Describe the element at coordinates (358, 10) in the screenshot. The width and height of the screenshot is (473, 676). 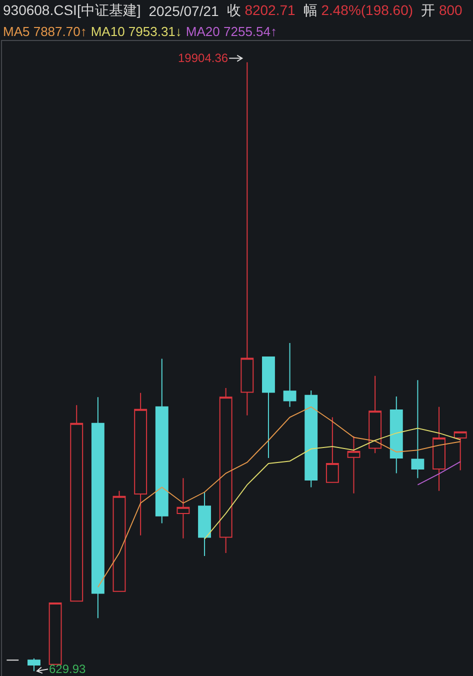
I see `text: 幅 2.48%(198.60)` at that location.